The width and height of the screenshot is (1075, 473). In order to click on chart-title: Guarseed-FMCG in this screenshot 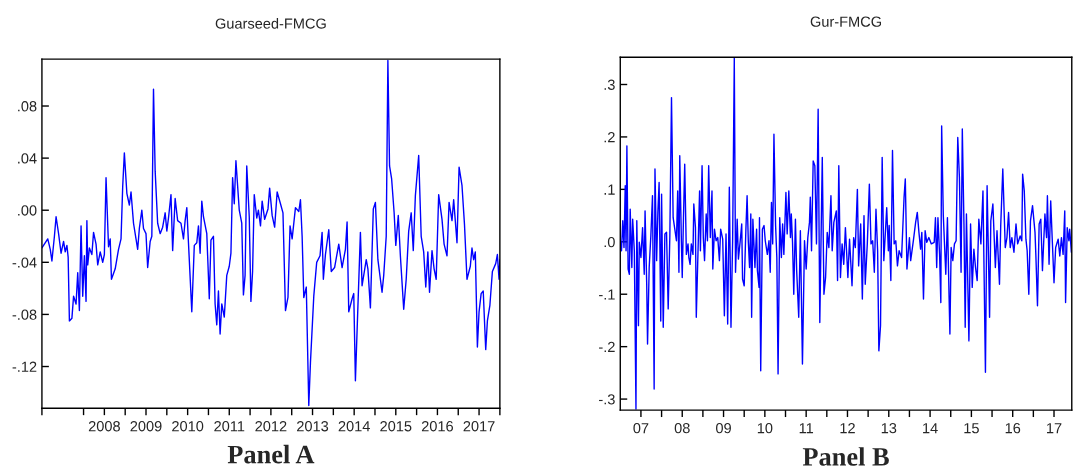, I will do `click(270, 23)`.